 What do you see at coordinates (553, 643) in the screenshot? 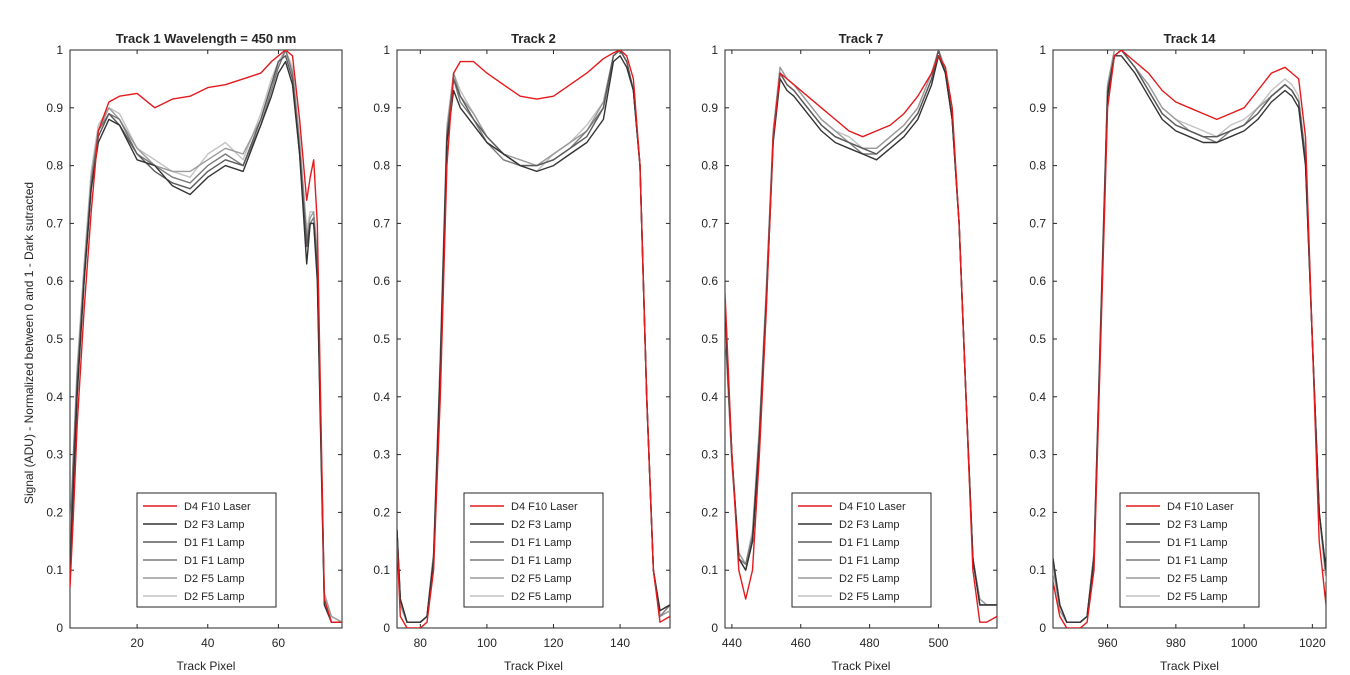
I see `x-tick-label: 120` at bounding box center [553, 643].